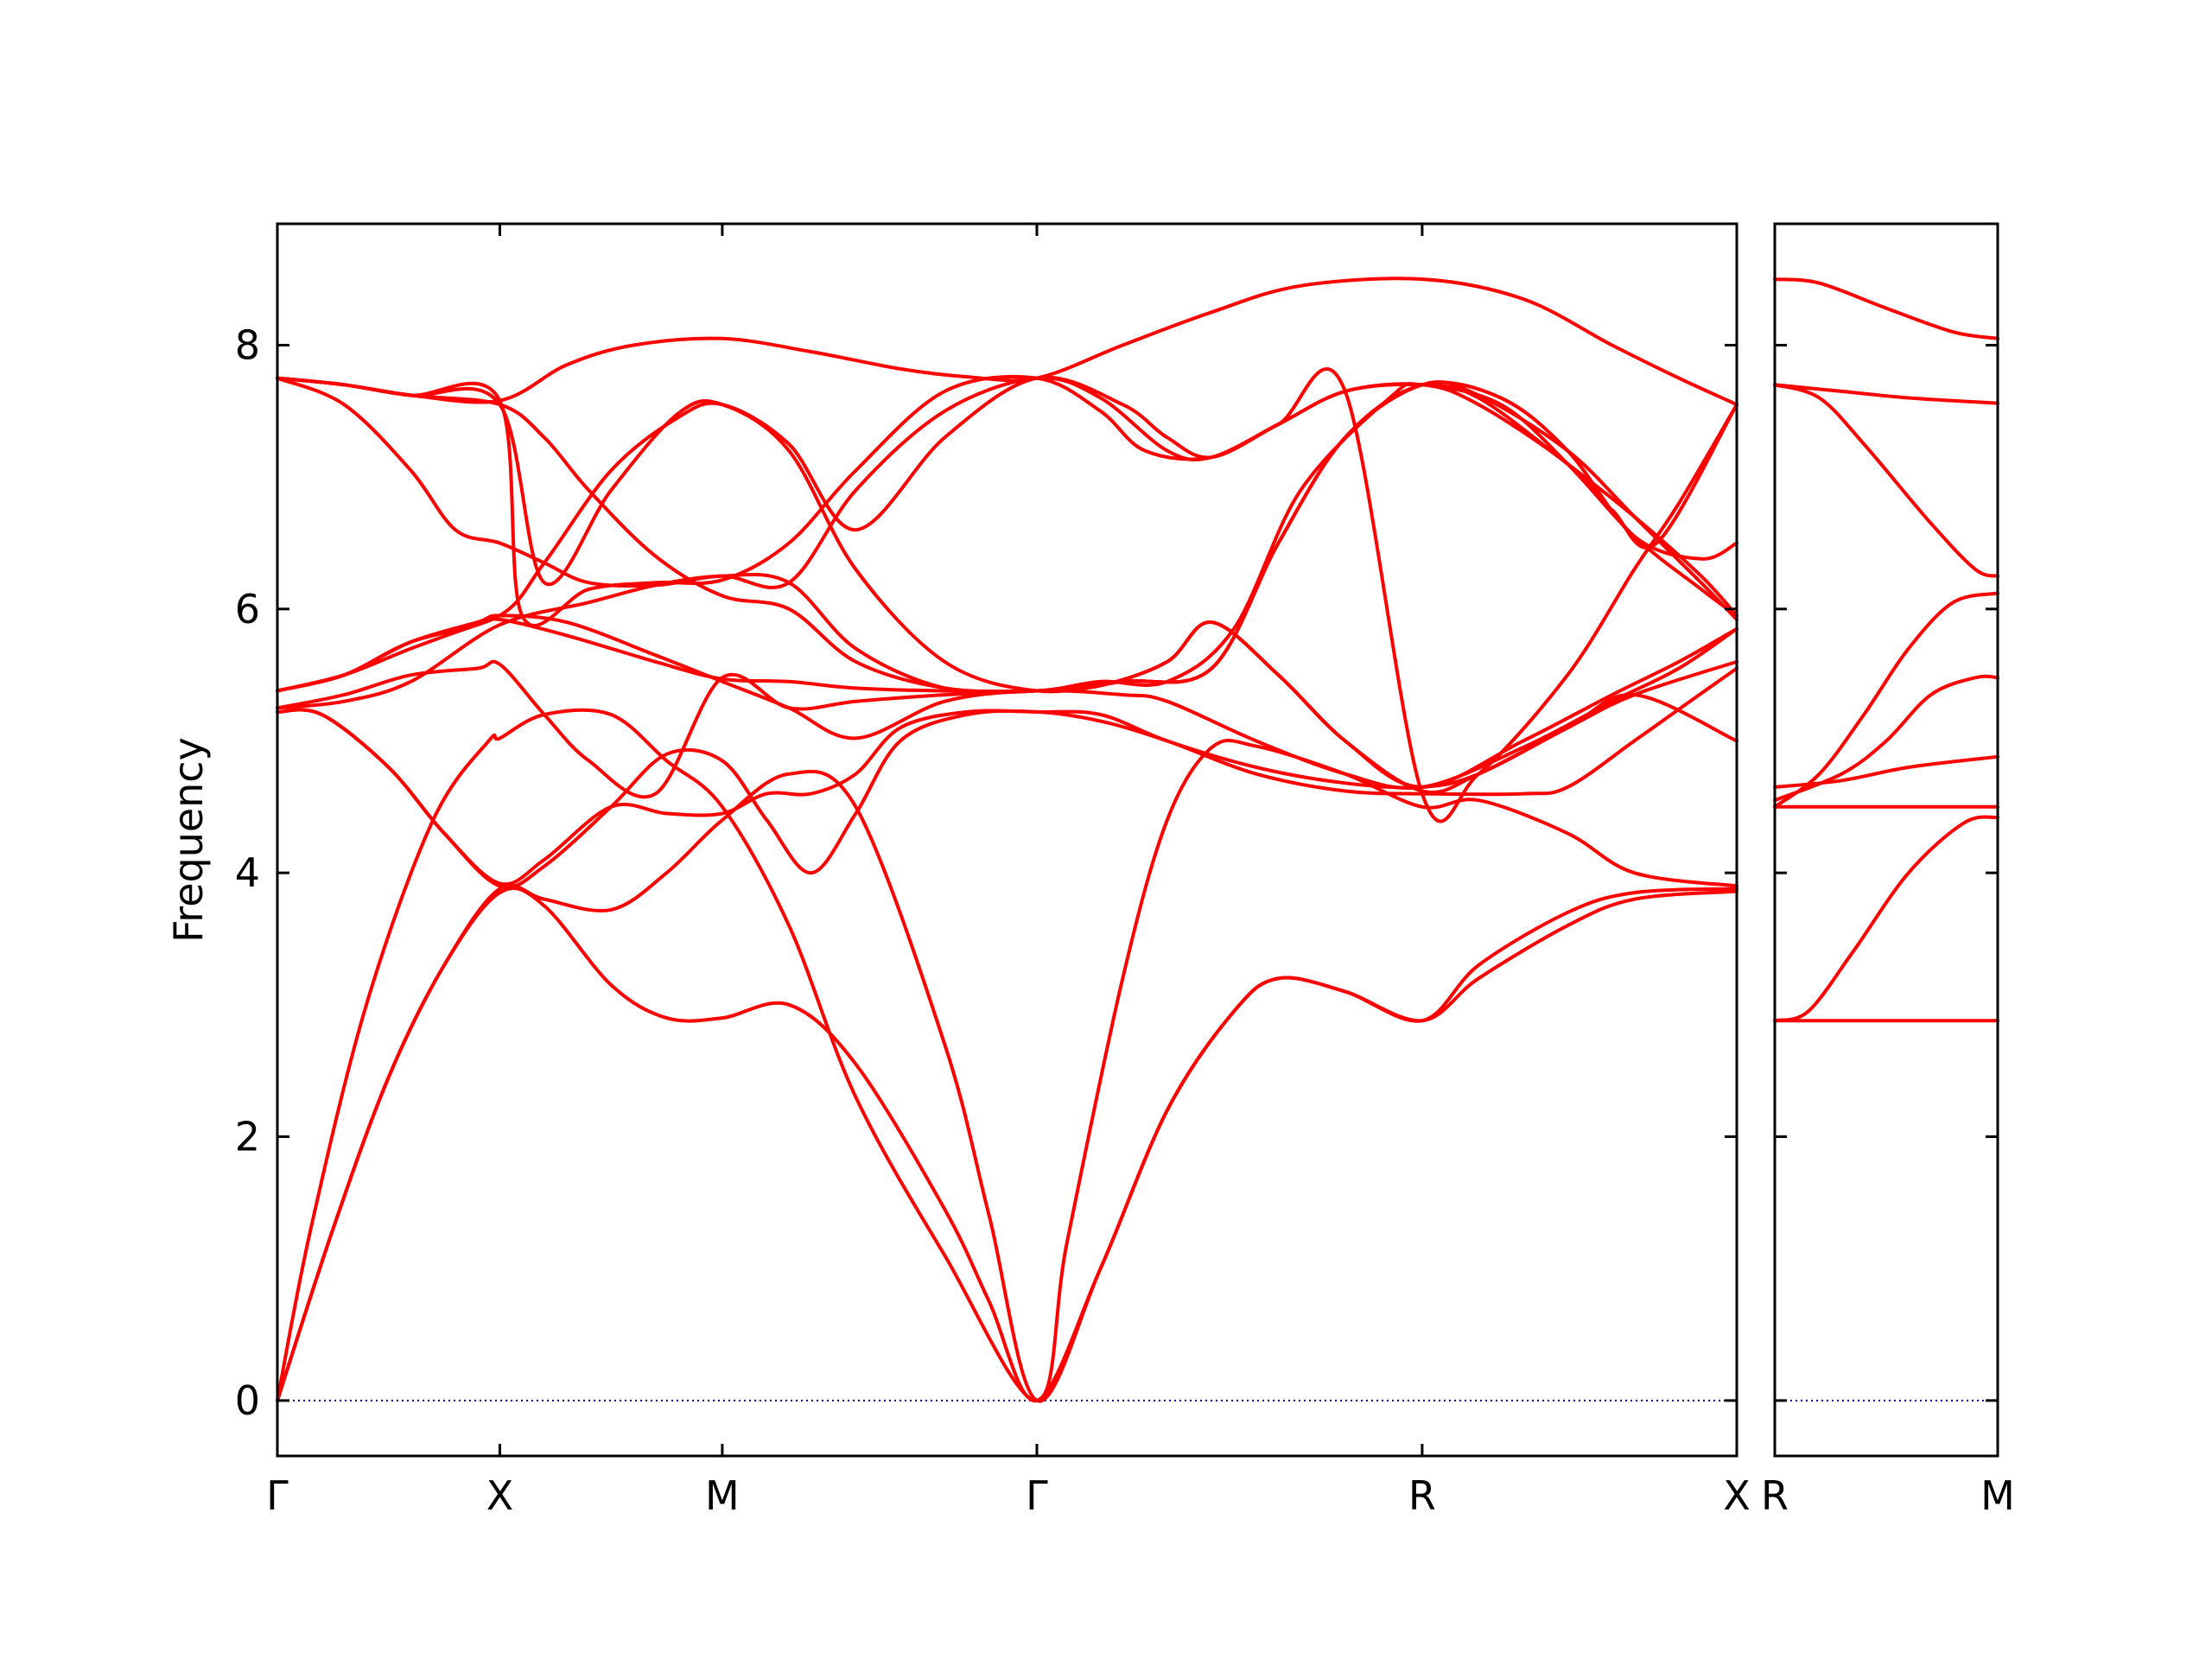 Image resolution: width=2212 pixels, height=1659 pixels. I want to click on y-tick-label: 4, so click(247, 872).